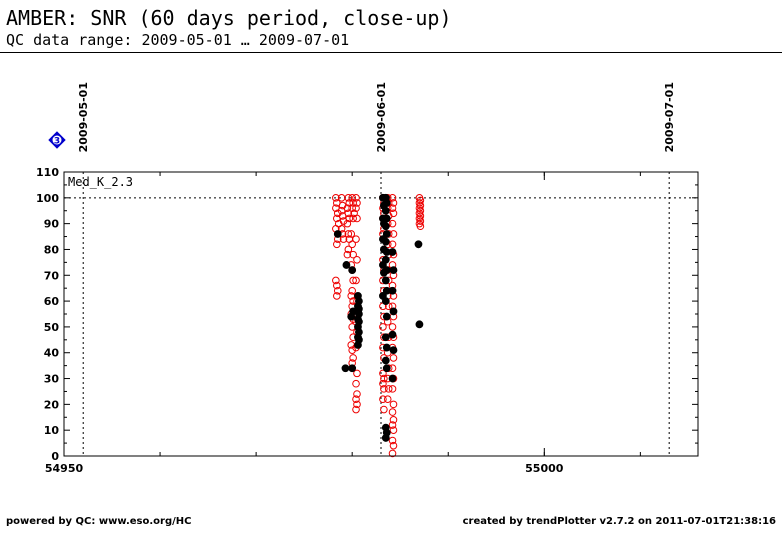 The height and width of the screenshot is (542, 782). Describe the element at coordinates (52, 353) in the screenshot. I see `y-tick-label: 40` at that location.